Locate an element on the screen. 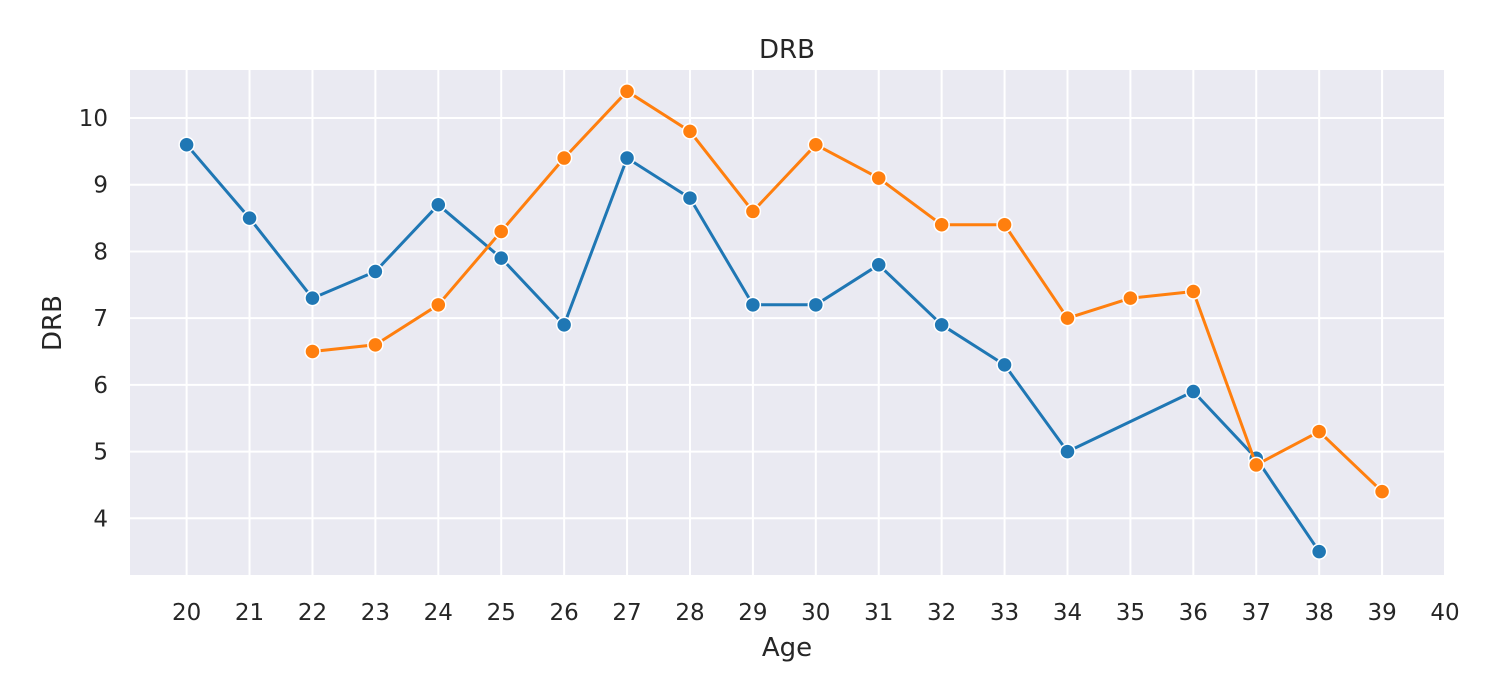 The width and height of the screenshot is (1500, 700). y-tick-label: 7 is located at coordinates (100, 319).